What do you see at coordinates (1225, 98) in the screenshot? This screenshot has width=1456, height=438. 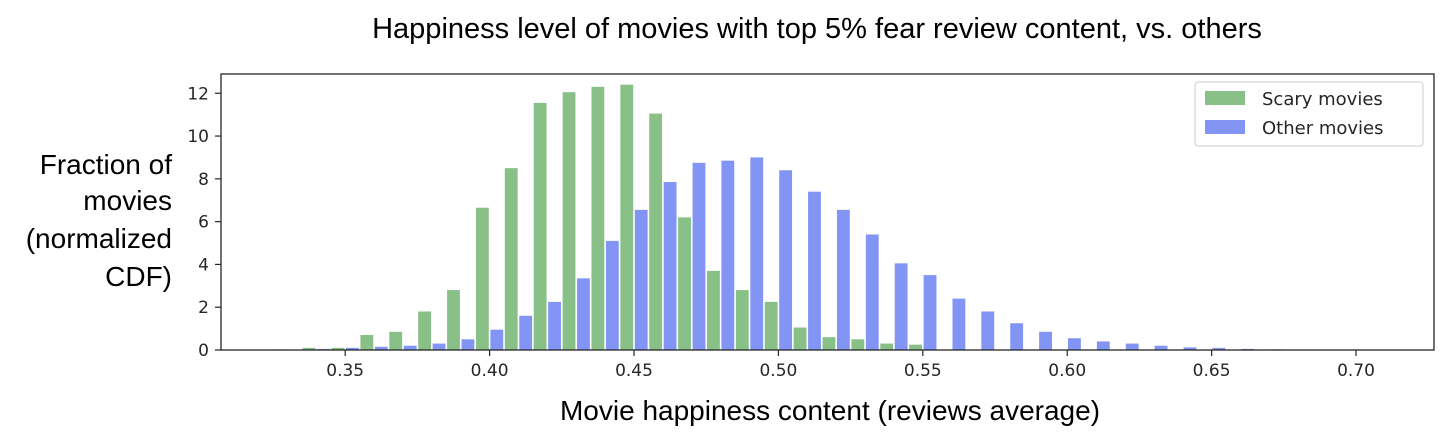 I see `legend-swatch-scary` at bounding box center [1225, 98].